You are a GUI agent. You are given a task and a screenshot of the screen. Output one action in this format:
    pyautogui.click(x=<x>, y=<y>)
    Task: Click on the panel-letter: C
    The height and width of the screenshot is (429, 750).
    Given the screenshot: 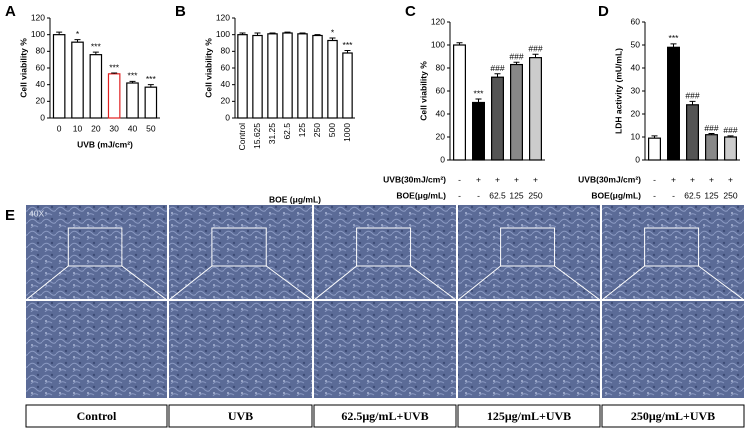 What is the action you would take?
    pyautogui.click(x=410, y=11)
    